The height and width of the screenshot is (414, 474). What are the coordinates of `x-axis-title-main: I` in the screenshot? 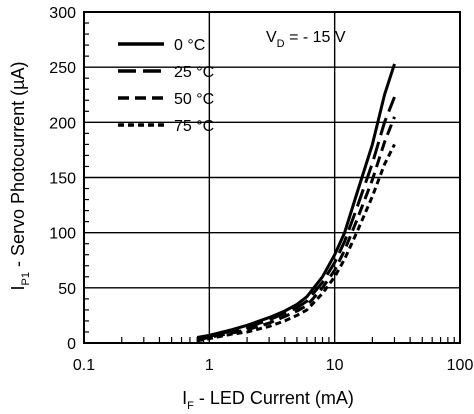 It's located at (184, 398).